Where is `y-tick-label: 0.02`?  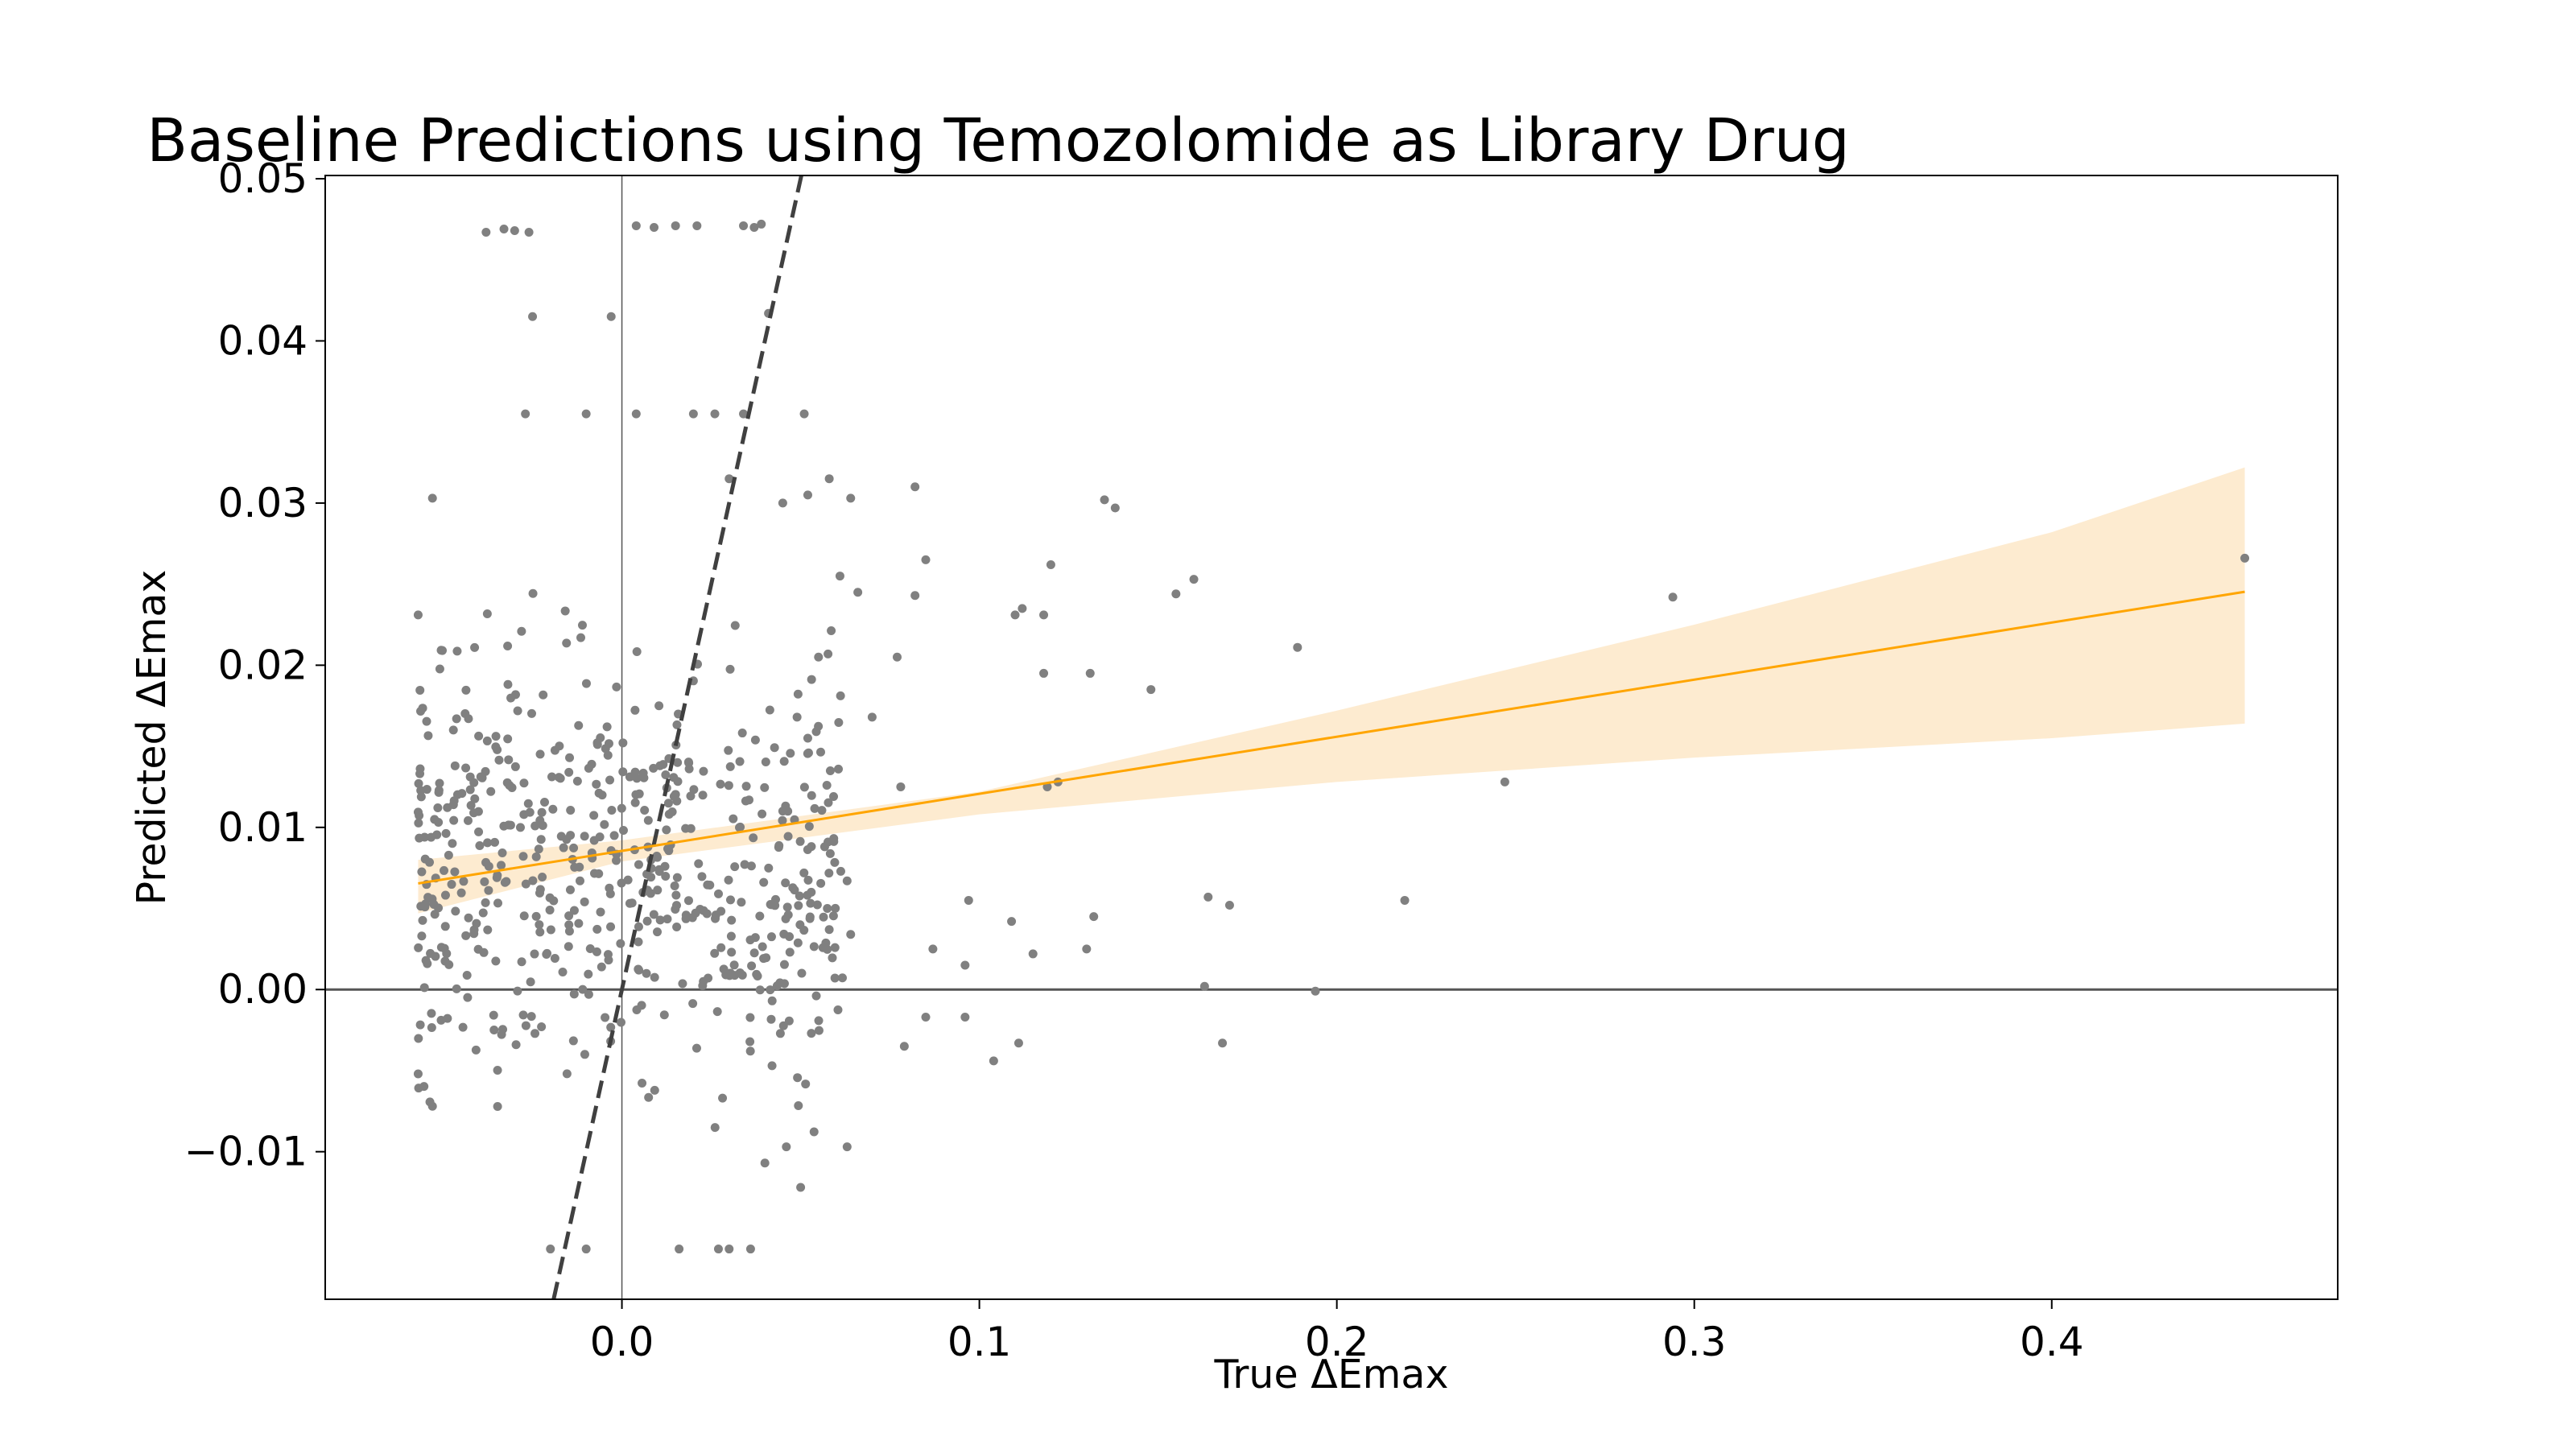
y-tick-label: 0.02 is located at coordinates (263, 665).